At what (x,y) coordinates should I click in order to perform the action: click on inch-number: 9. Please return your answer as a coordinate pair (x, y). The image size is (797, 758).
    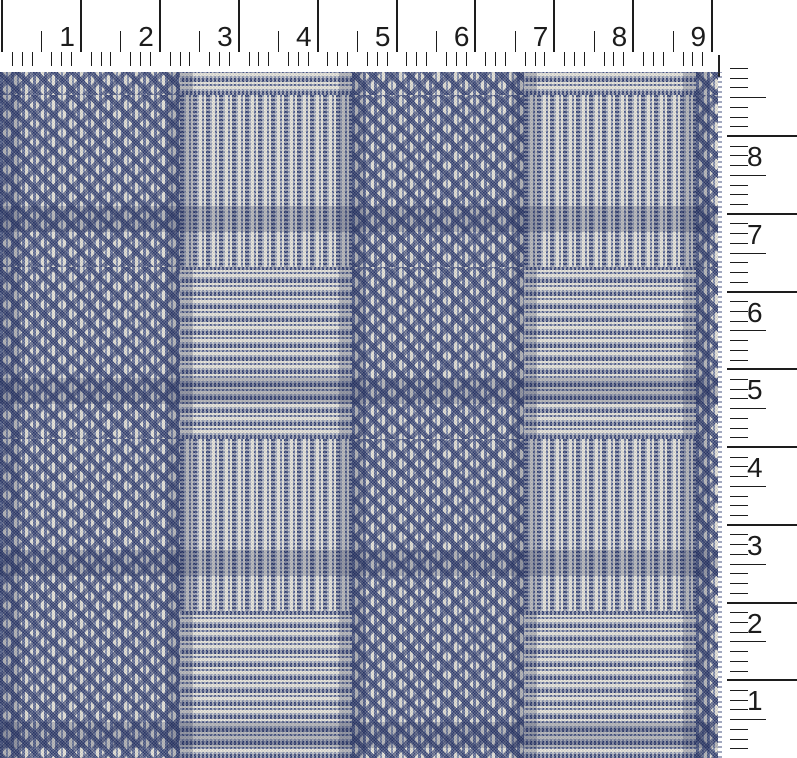
    Looking at the image, I should click on (698, 36).